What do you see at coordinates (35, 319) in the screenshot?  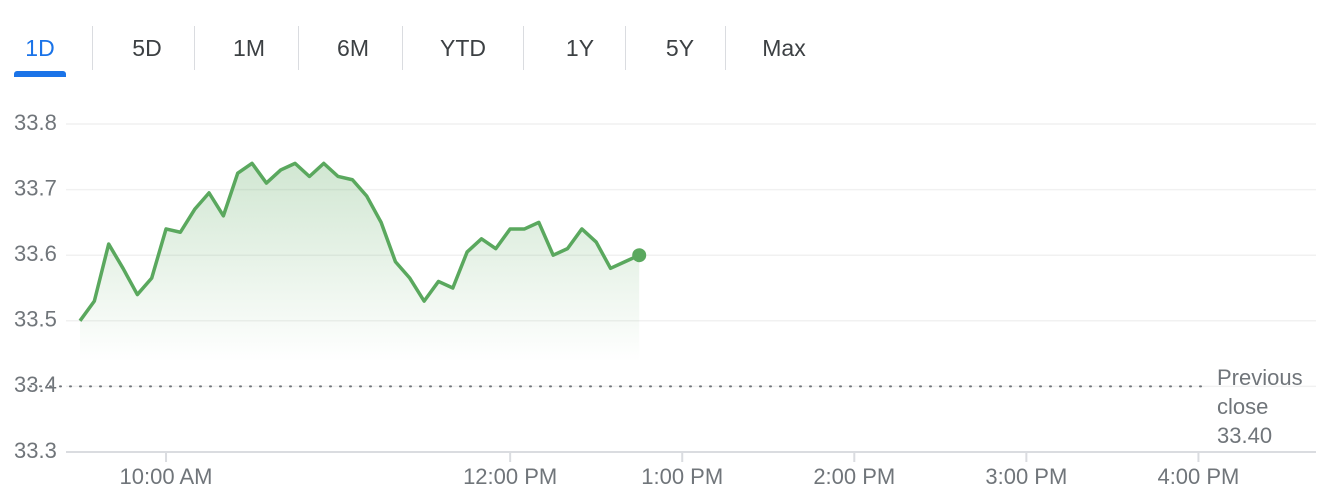 I see `y-tick-label: 33.5` at bounding box center [35, 319].